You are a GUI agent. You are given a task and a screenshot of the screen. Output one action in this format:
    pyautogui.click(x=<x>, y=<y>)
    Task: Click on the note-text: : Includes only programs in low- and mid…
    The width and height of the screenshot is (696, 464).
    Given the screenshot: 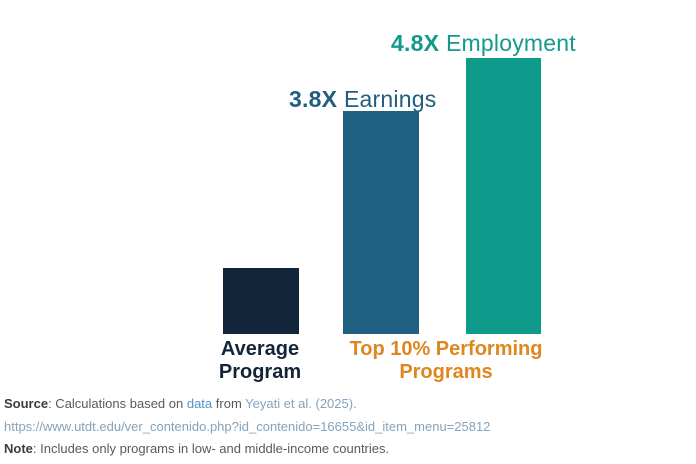 What is the action you would take?
    pyautogui.click(x=211, y=448)
    